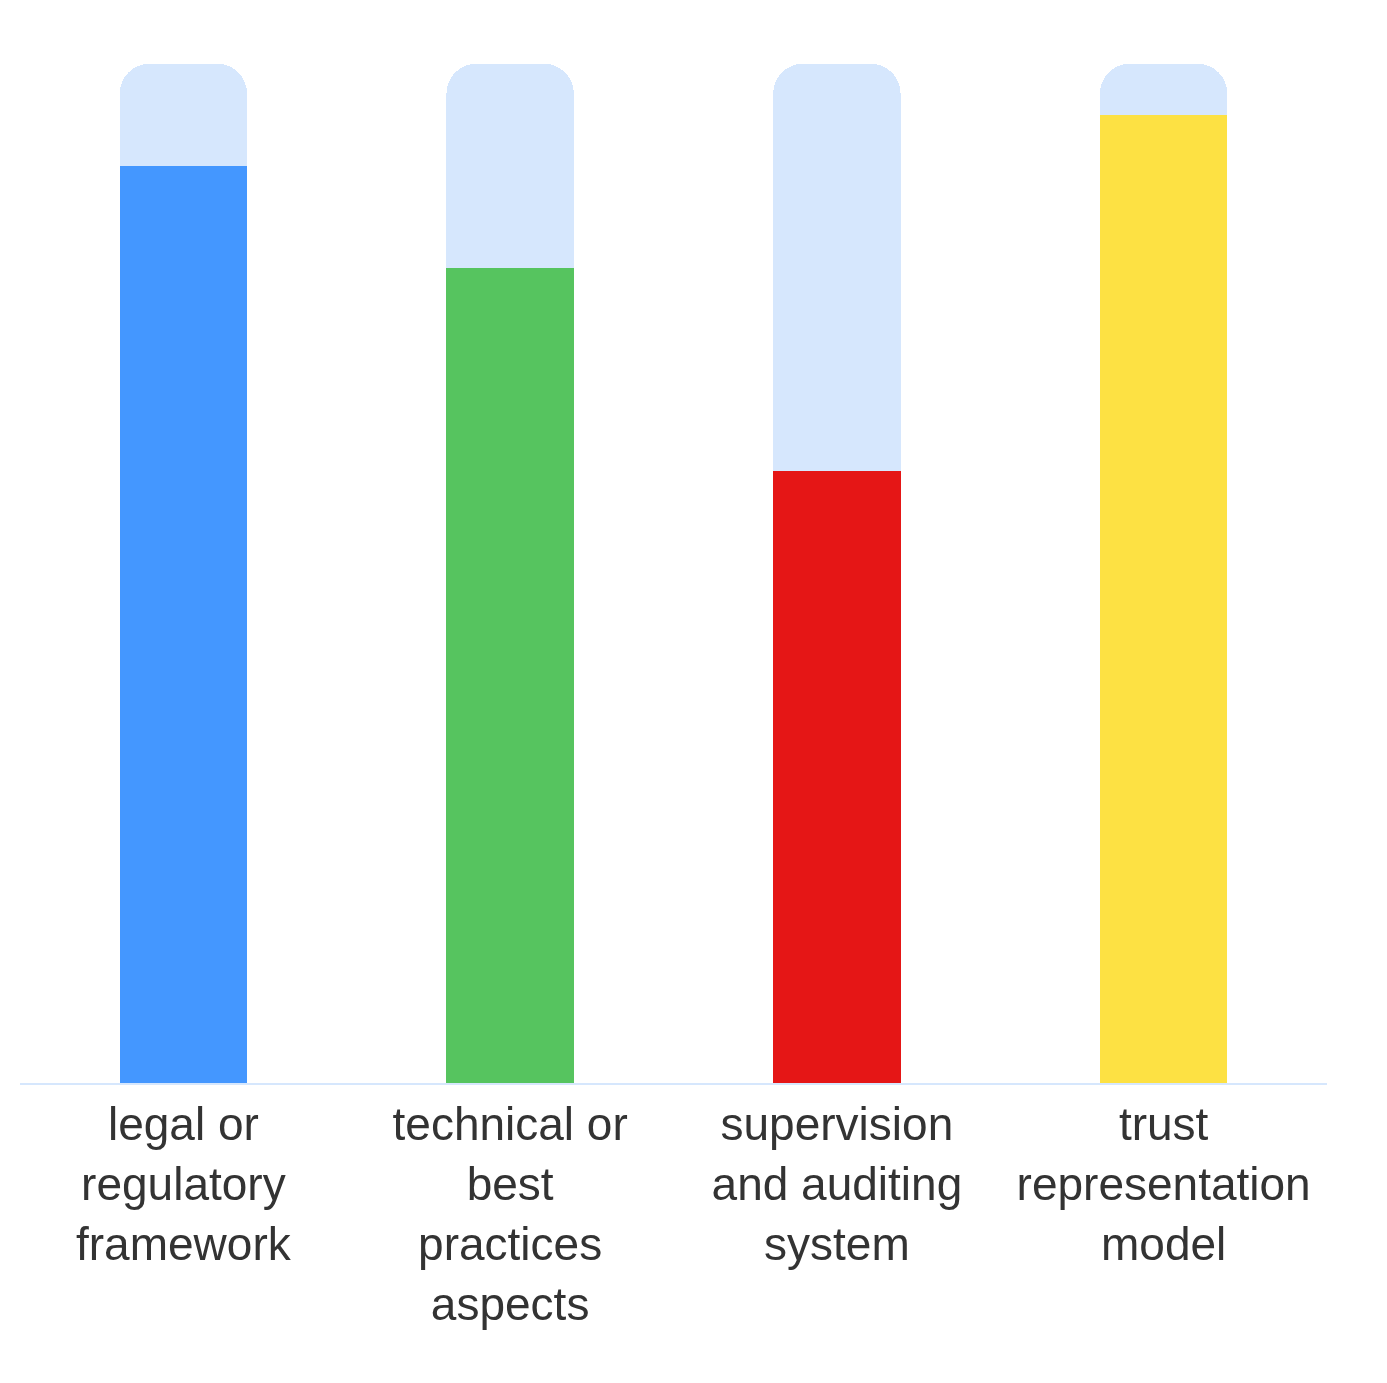 This screenshot has width=1387, height=1383. Describe the element at coordinates (1163, 1184) in the screenshot. I see `x-tick-label: trust representation model` at that location.